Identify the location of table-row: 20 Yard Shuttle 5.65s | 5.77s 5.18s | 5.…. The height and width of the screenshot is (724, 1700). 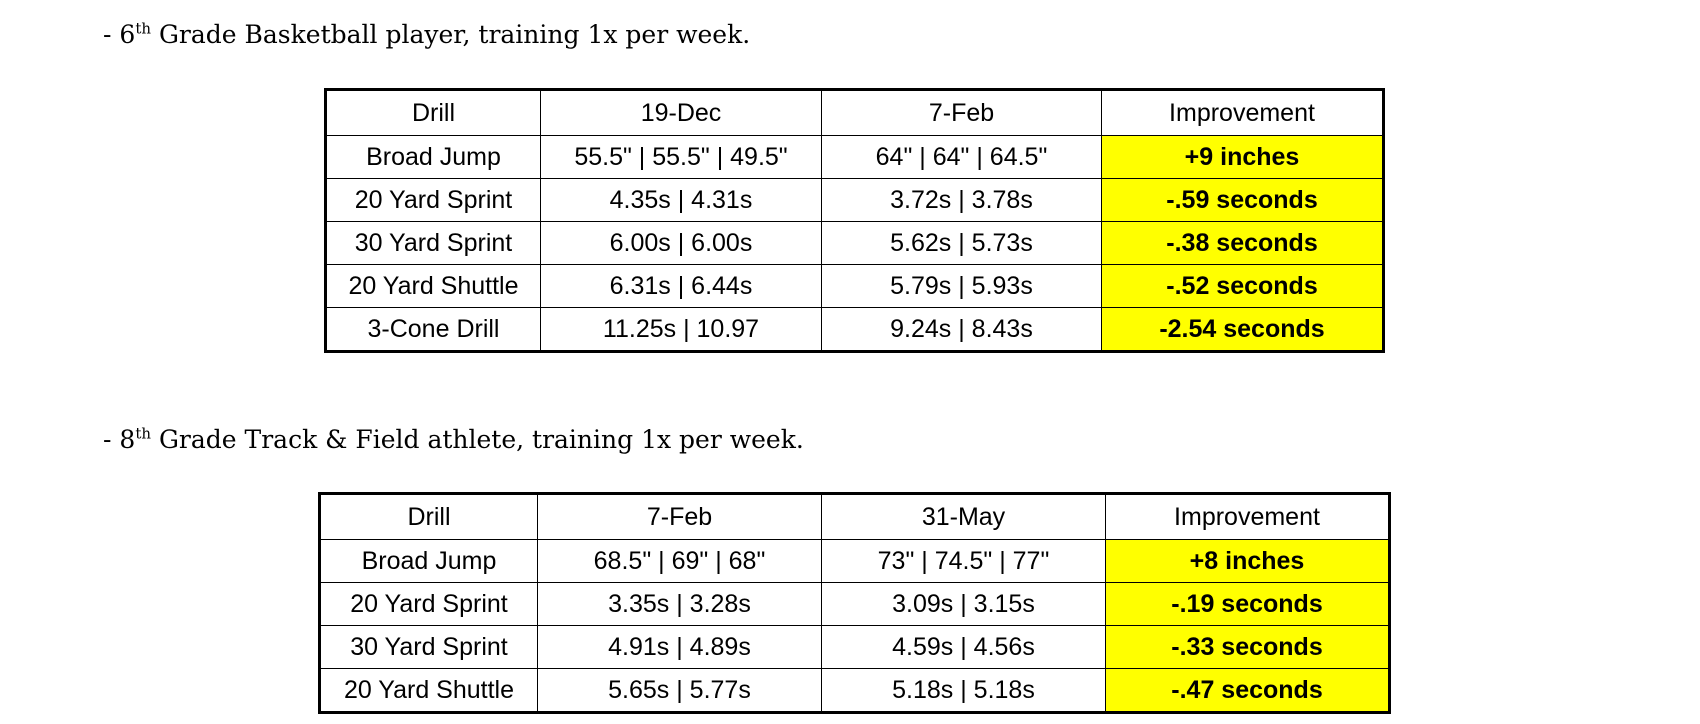
(854, 690).